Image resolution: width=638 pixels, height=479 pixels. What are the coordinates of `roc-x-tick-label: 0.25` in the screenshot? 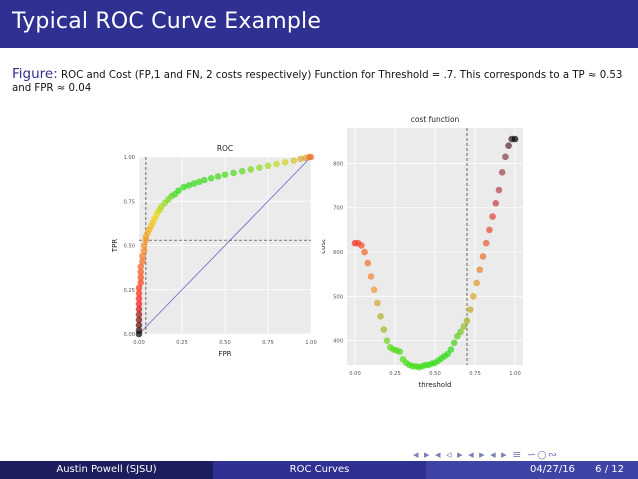 It's located at (182, 343).